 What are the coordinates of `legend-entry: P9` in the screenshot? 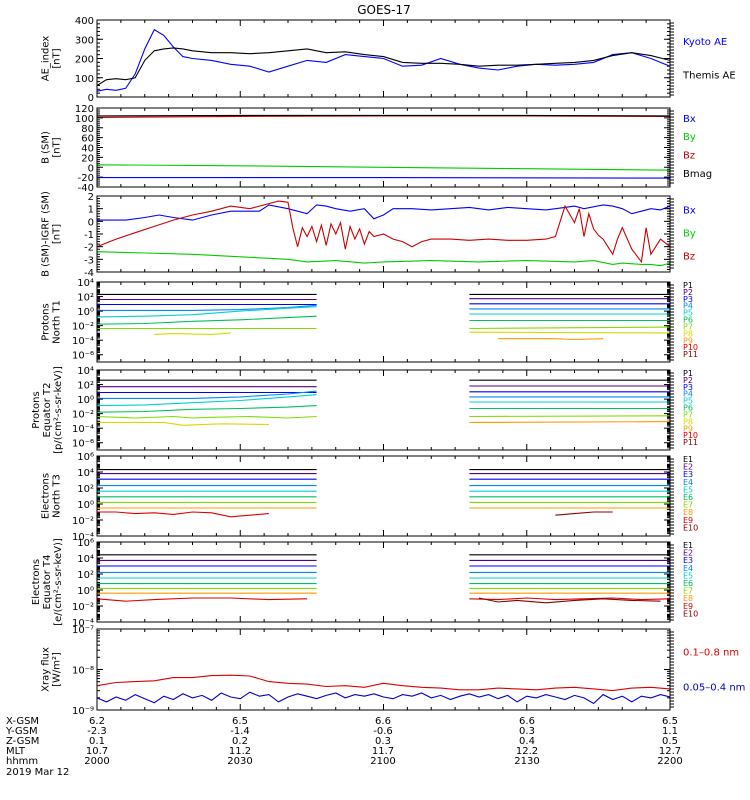 It's located at (688, 340).